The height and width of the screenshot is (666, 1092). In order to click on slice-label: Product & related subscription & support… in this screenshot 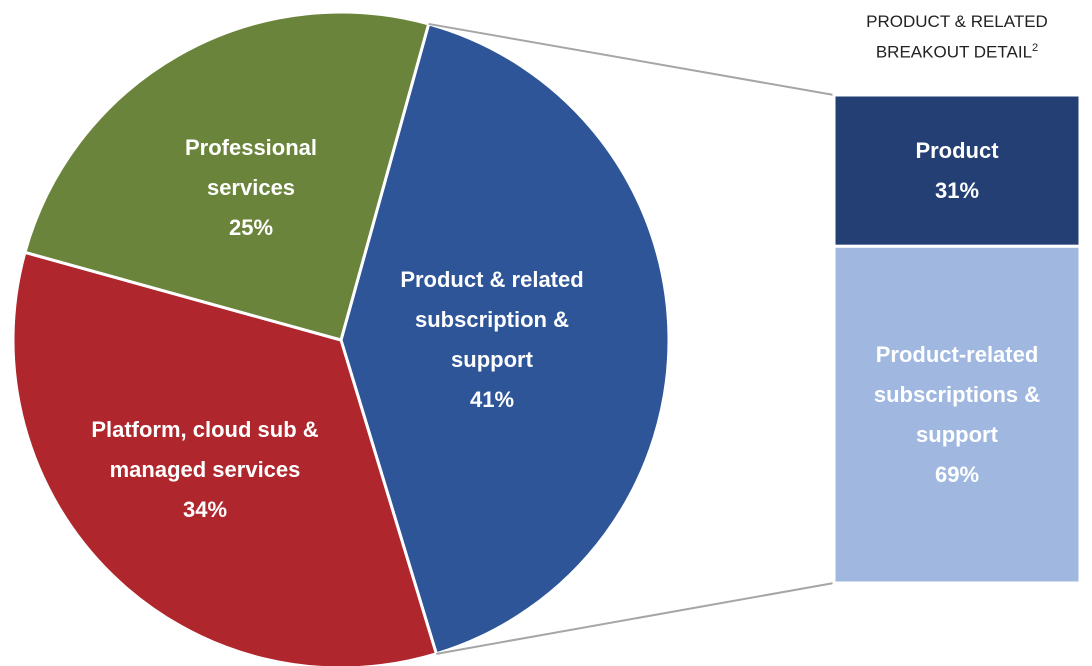, I will do `click(492, 340)`.